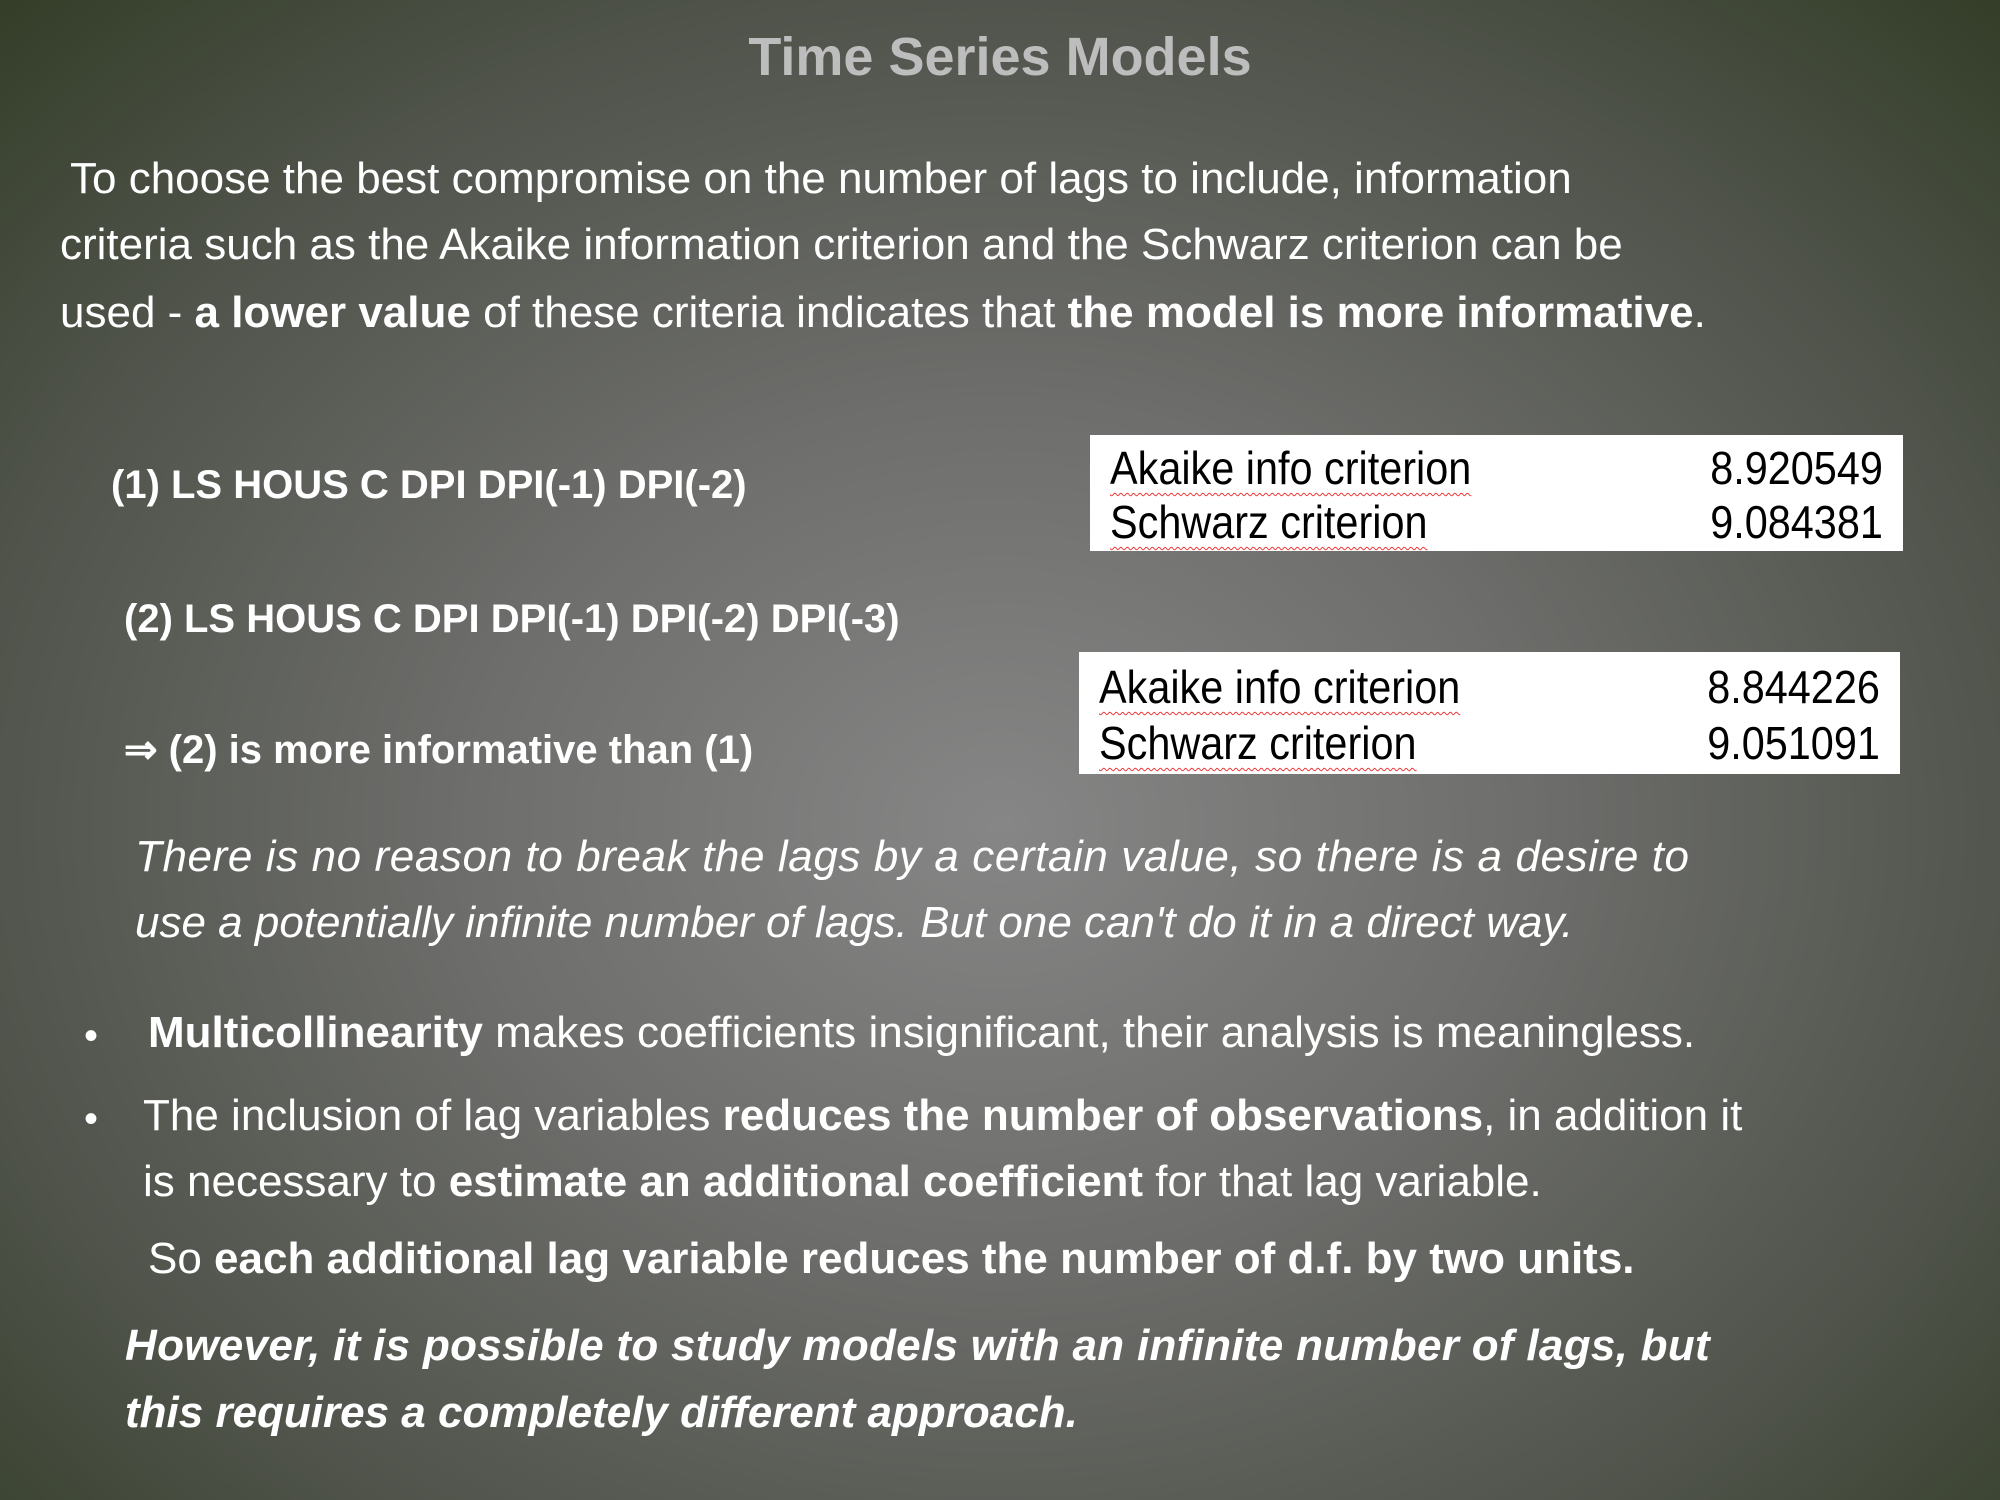 The image size is (2000, 1500). Describe the element at coordinates (1000, 57) in the screenshot. I see `slide-title: Time Series Models` at that location.